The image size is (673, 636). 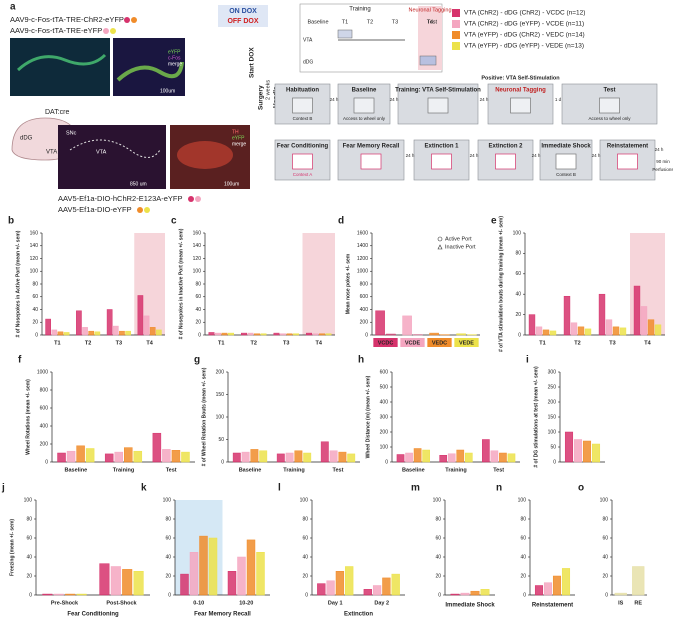 What do you see at coordinates (34, 259) in the screenshot?
I see `y-tick-label: 120` at bounding box center [34, 259].